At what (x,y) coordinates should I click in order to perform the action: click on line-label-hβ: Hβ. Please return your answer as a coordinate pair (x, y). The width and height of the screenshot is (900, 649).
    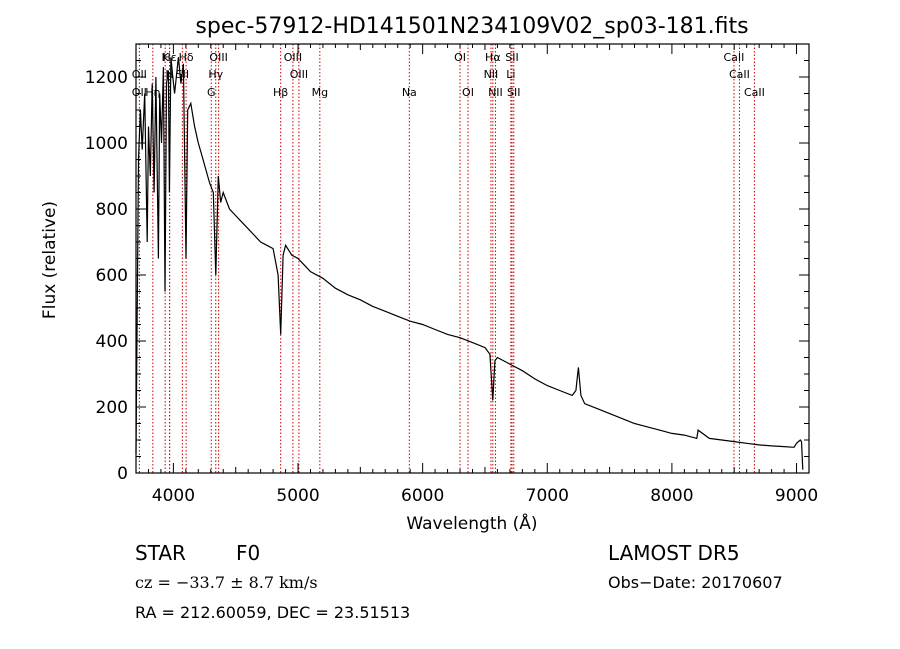
    Looking at the image, I should click on (280, 92).